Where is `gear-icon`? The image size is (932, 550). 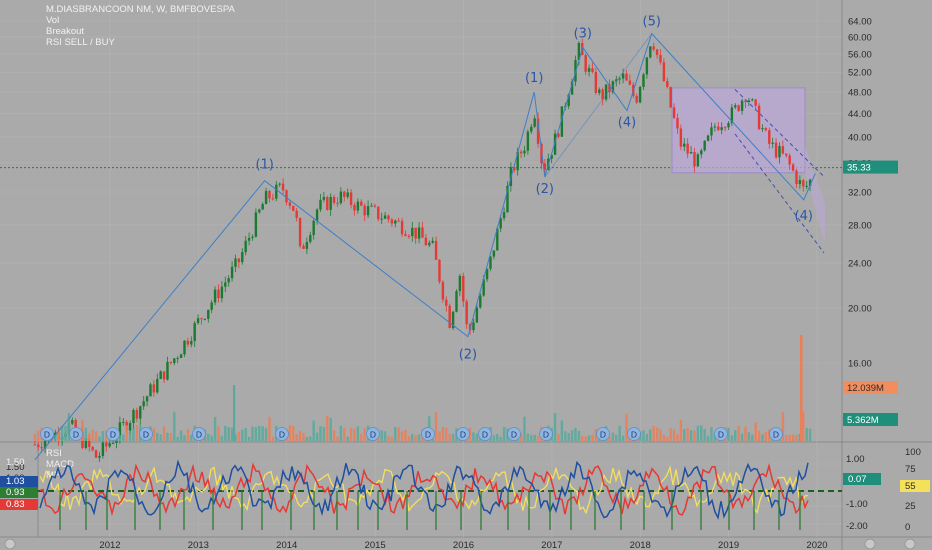
gear-icon is located at coordinates (10, 544).